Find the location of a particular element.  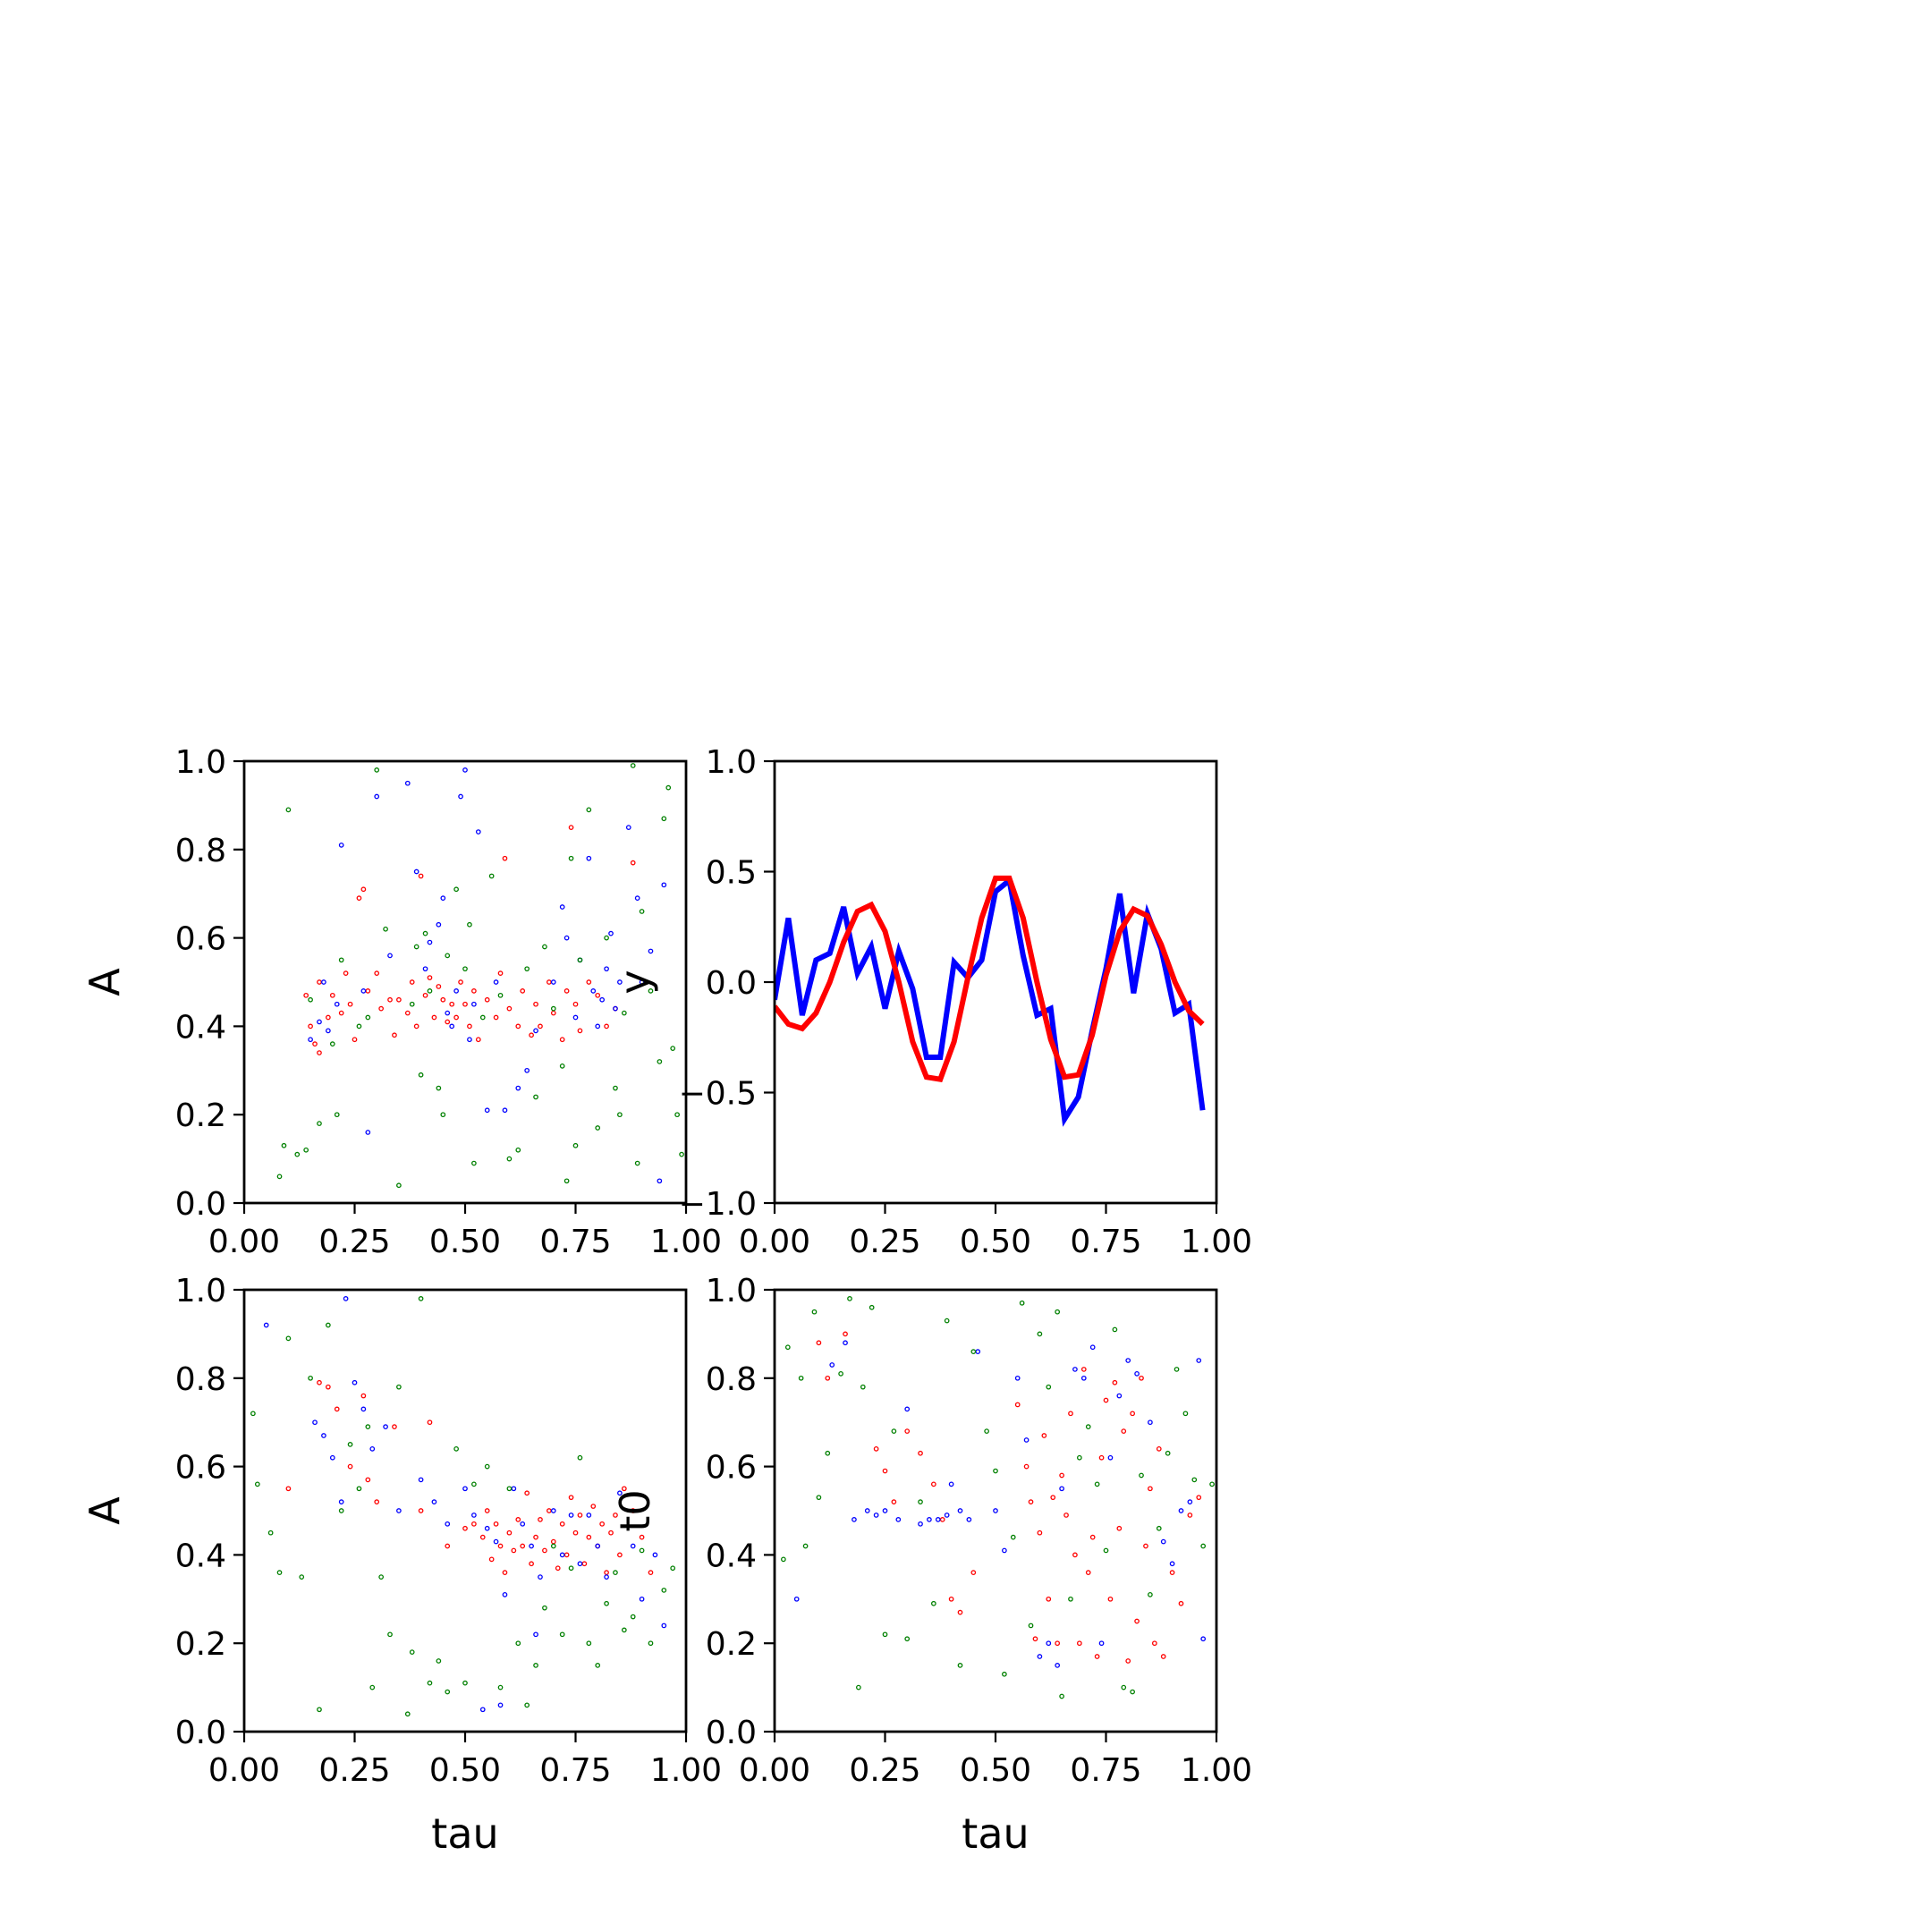

subplot-top-left: 0.00 0.25 0.50 0.75 1.00 0.0 0.2 0.4 0.6 0.8 1.0 A is located at coordinates (401, 1002).